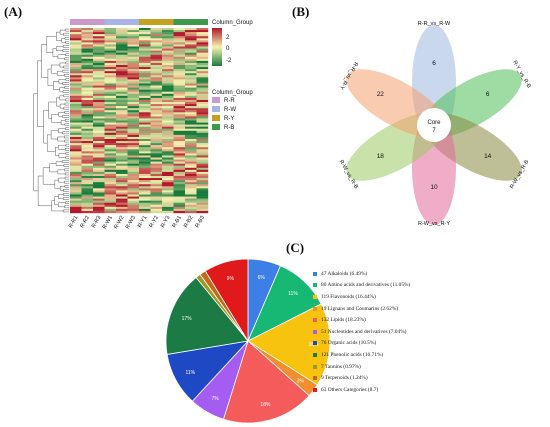 The width and height of the screenshot is (550, 427). What do you see at coordinates (119, 222) in the screenshot?
I see `heatmap-column-label: R-W2` at bounding box center [119, 222].